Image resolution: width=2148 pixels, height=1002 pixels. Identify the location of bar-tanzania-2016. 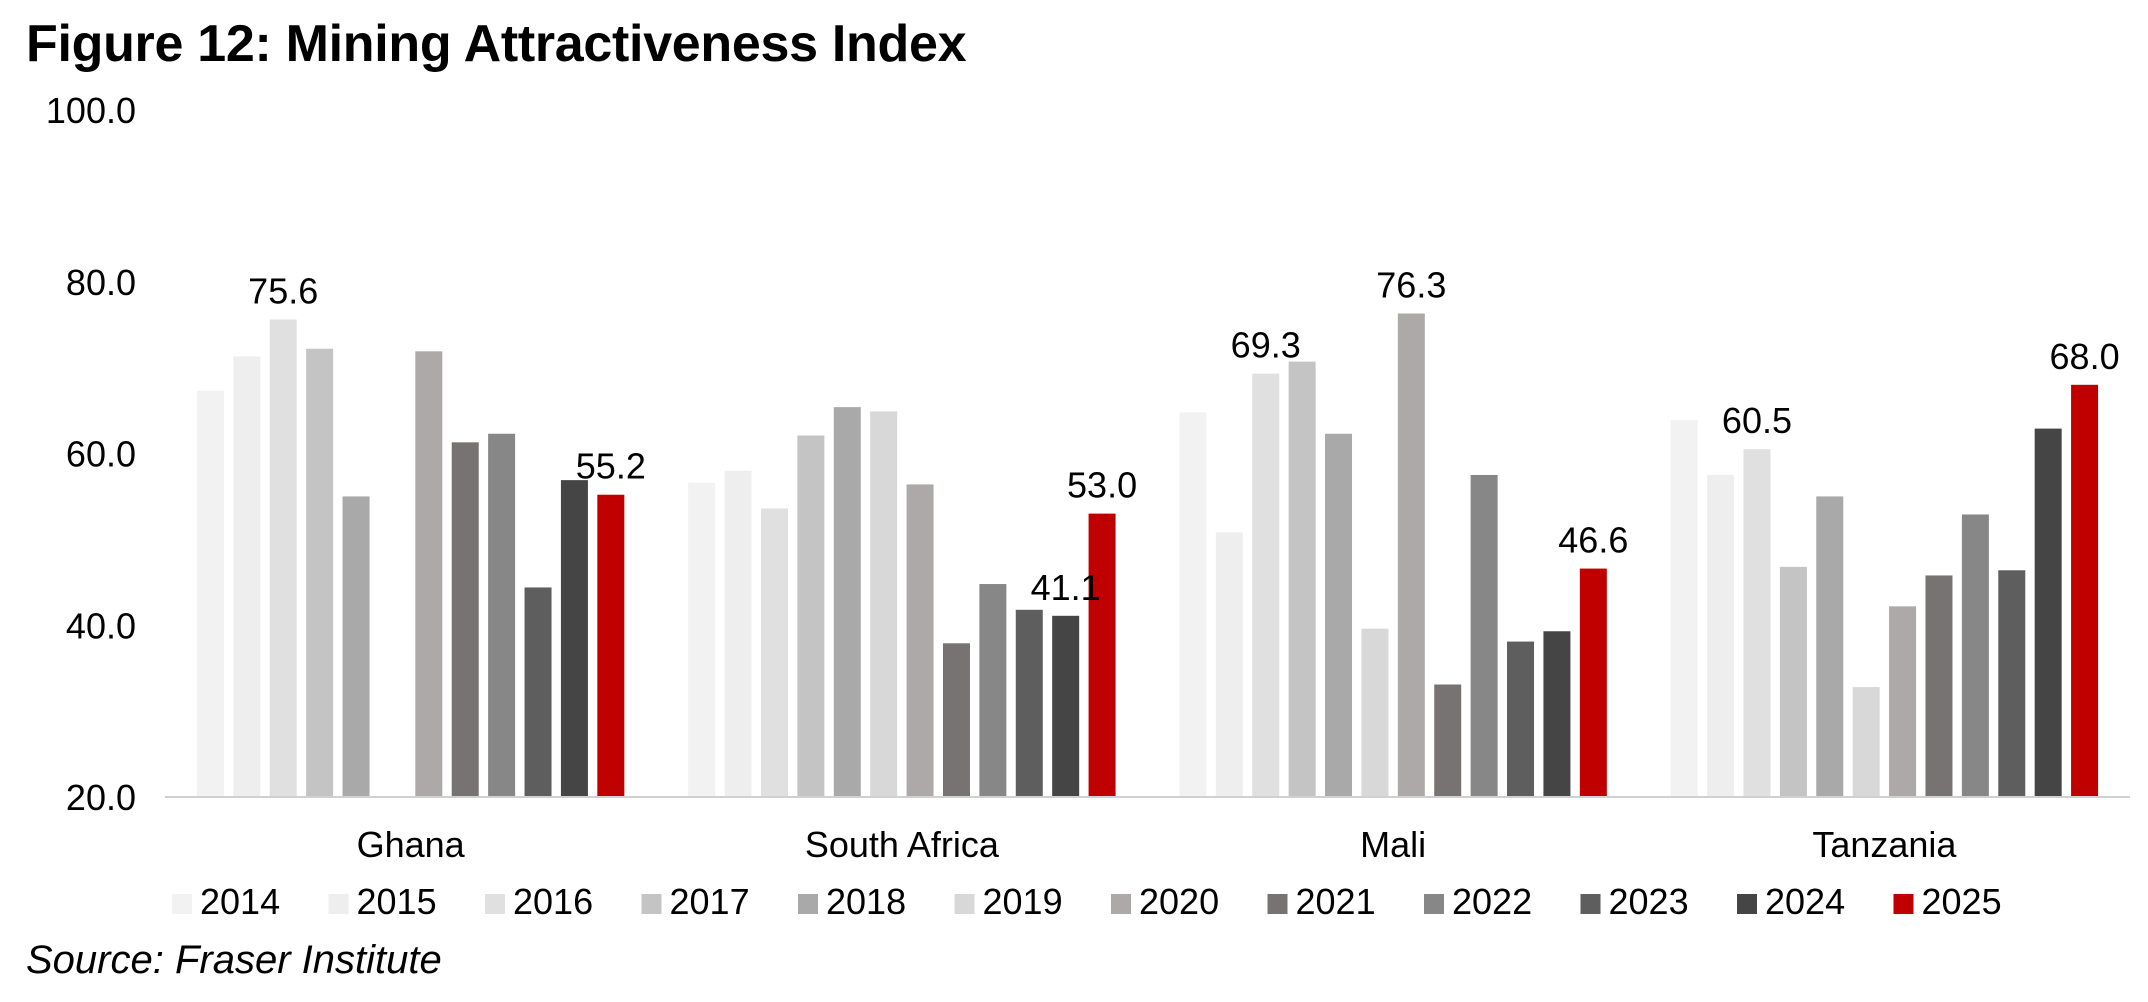
(1757, 623).